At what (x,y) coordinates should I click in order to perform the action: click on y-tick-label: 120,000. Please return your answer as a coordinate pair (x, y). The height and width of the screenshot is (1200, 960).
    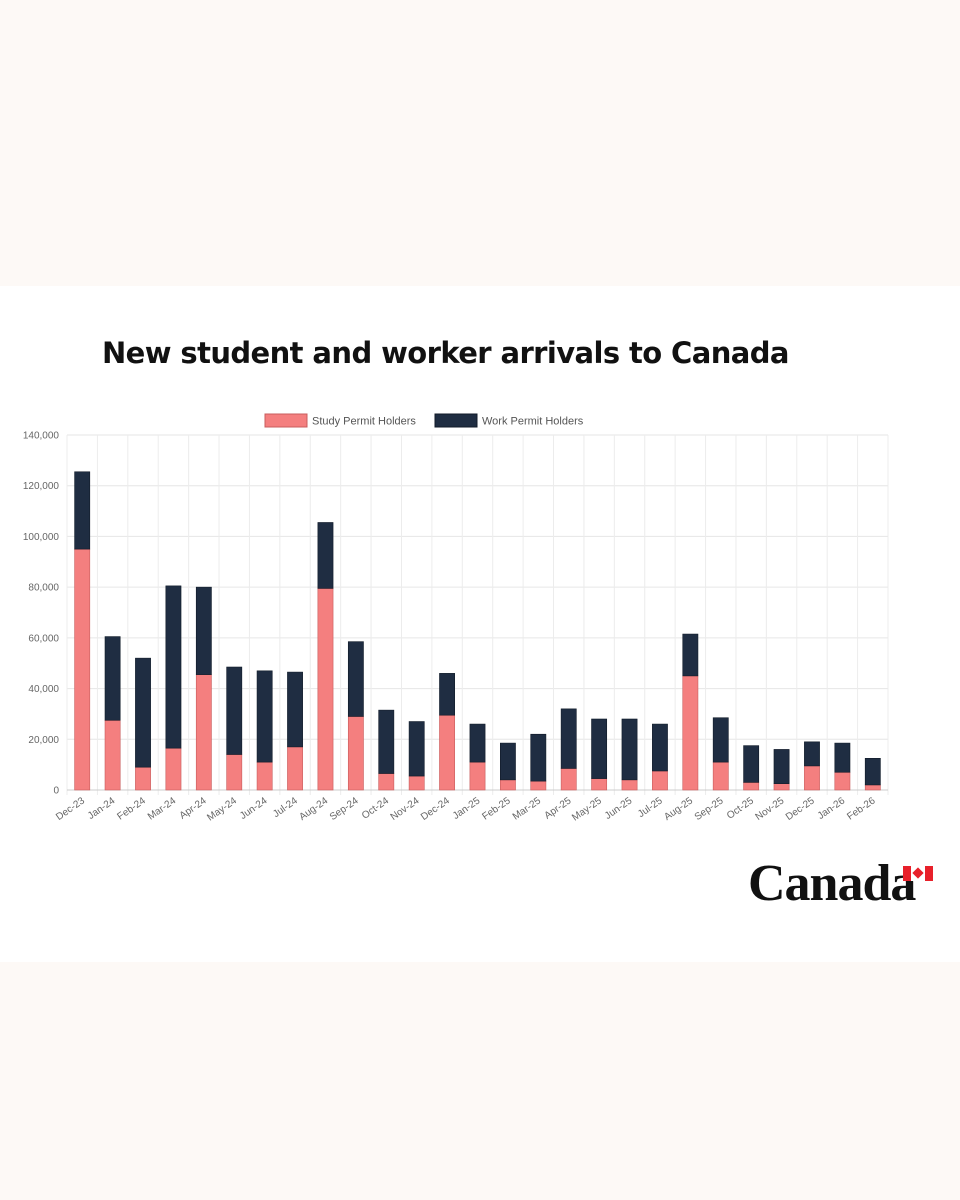
    Looking at the image, I should click on (41, 486).